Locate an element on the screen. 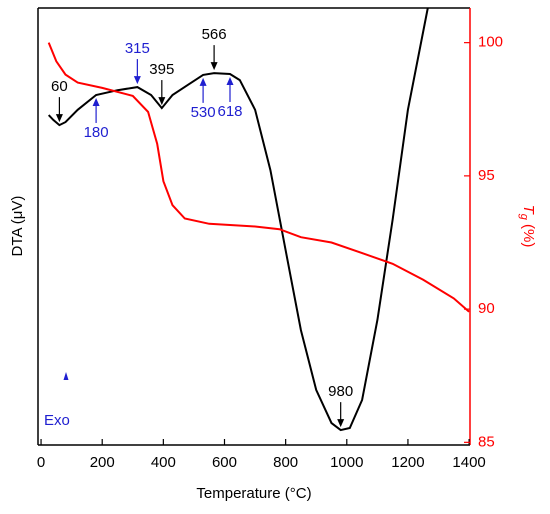  annotation-label: 395 is located at coordinates (161, 69).